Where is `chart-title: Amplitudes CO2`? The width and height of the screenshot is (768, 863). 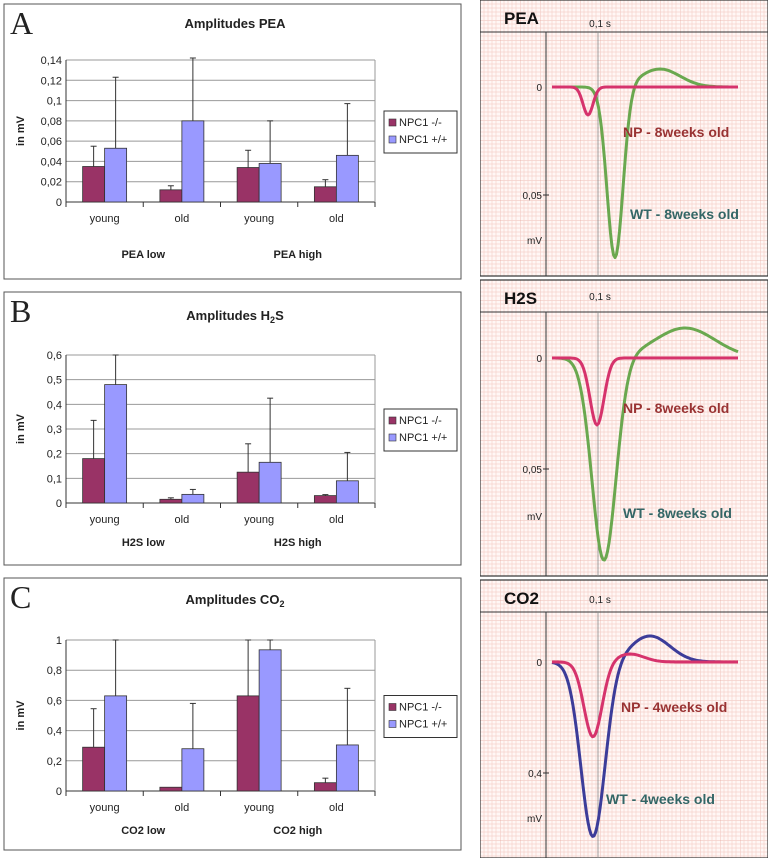 chart-title: Amplitudes CO2 is located at coordinates (235, 600).